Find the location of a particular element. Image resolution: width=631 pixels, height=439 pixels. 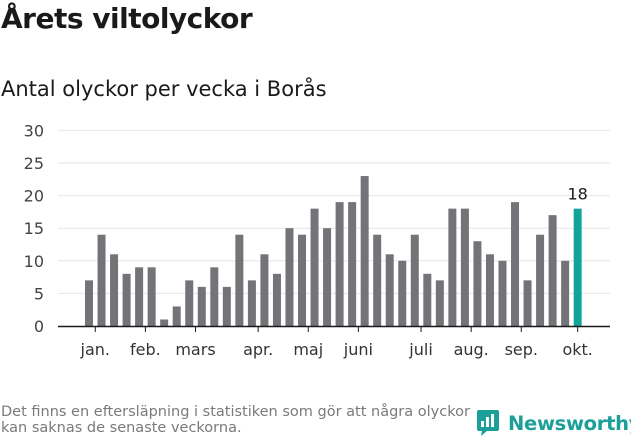

x-tick-label: apr. is located at coordinates (258, 349).